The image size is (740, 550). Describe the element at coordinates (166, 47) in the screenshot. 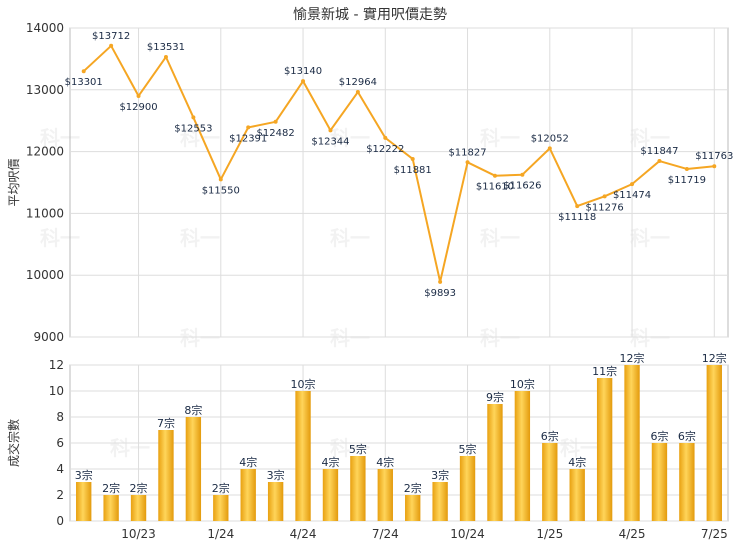

I see `price-data-label: $13531` at that location.